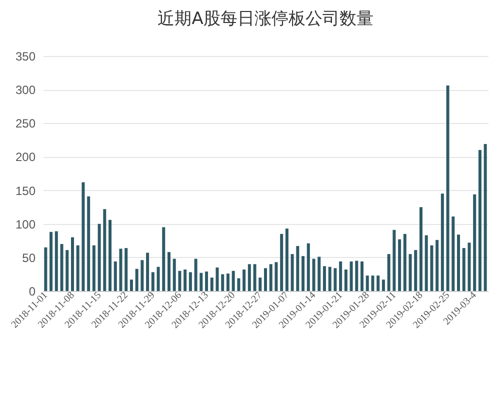  What do you see at coordinates (25, 157) in the screenshot?
I see `y-tick-label: 200` at bounding box center [25, 157].